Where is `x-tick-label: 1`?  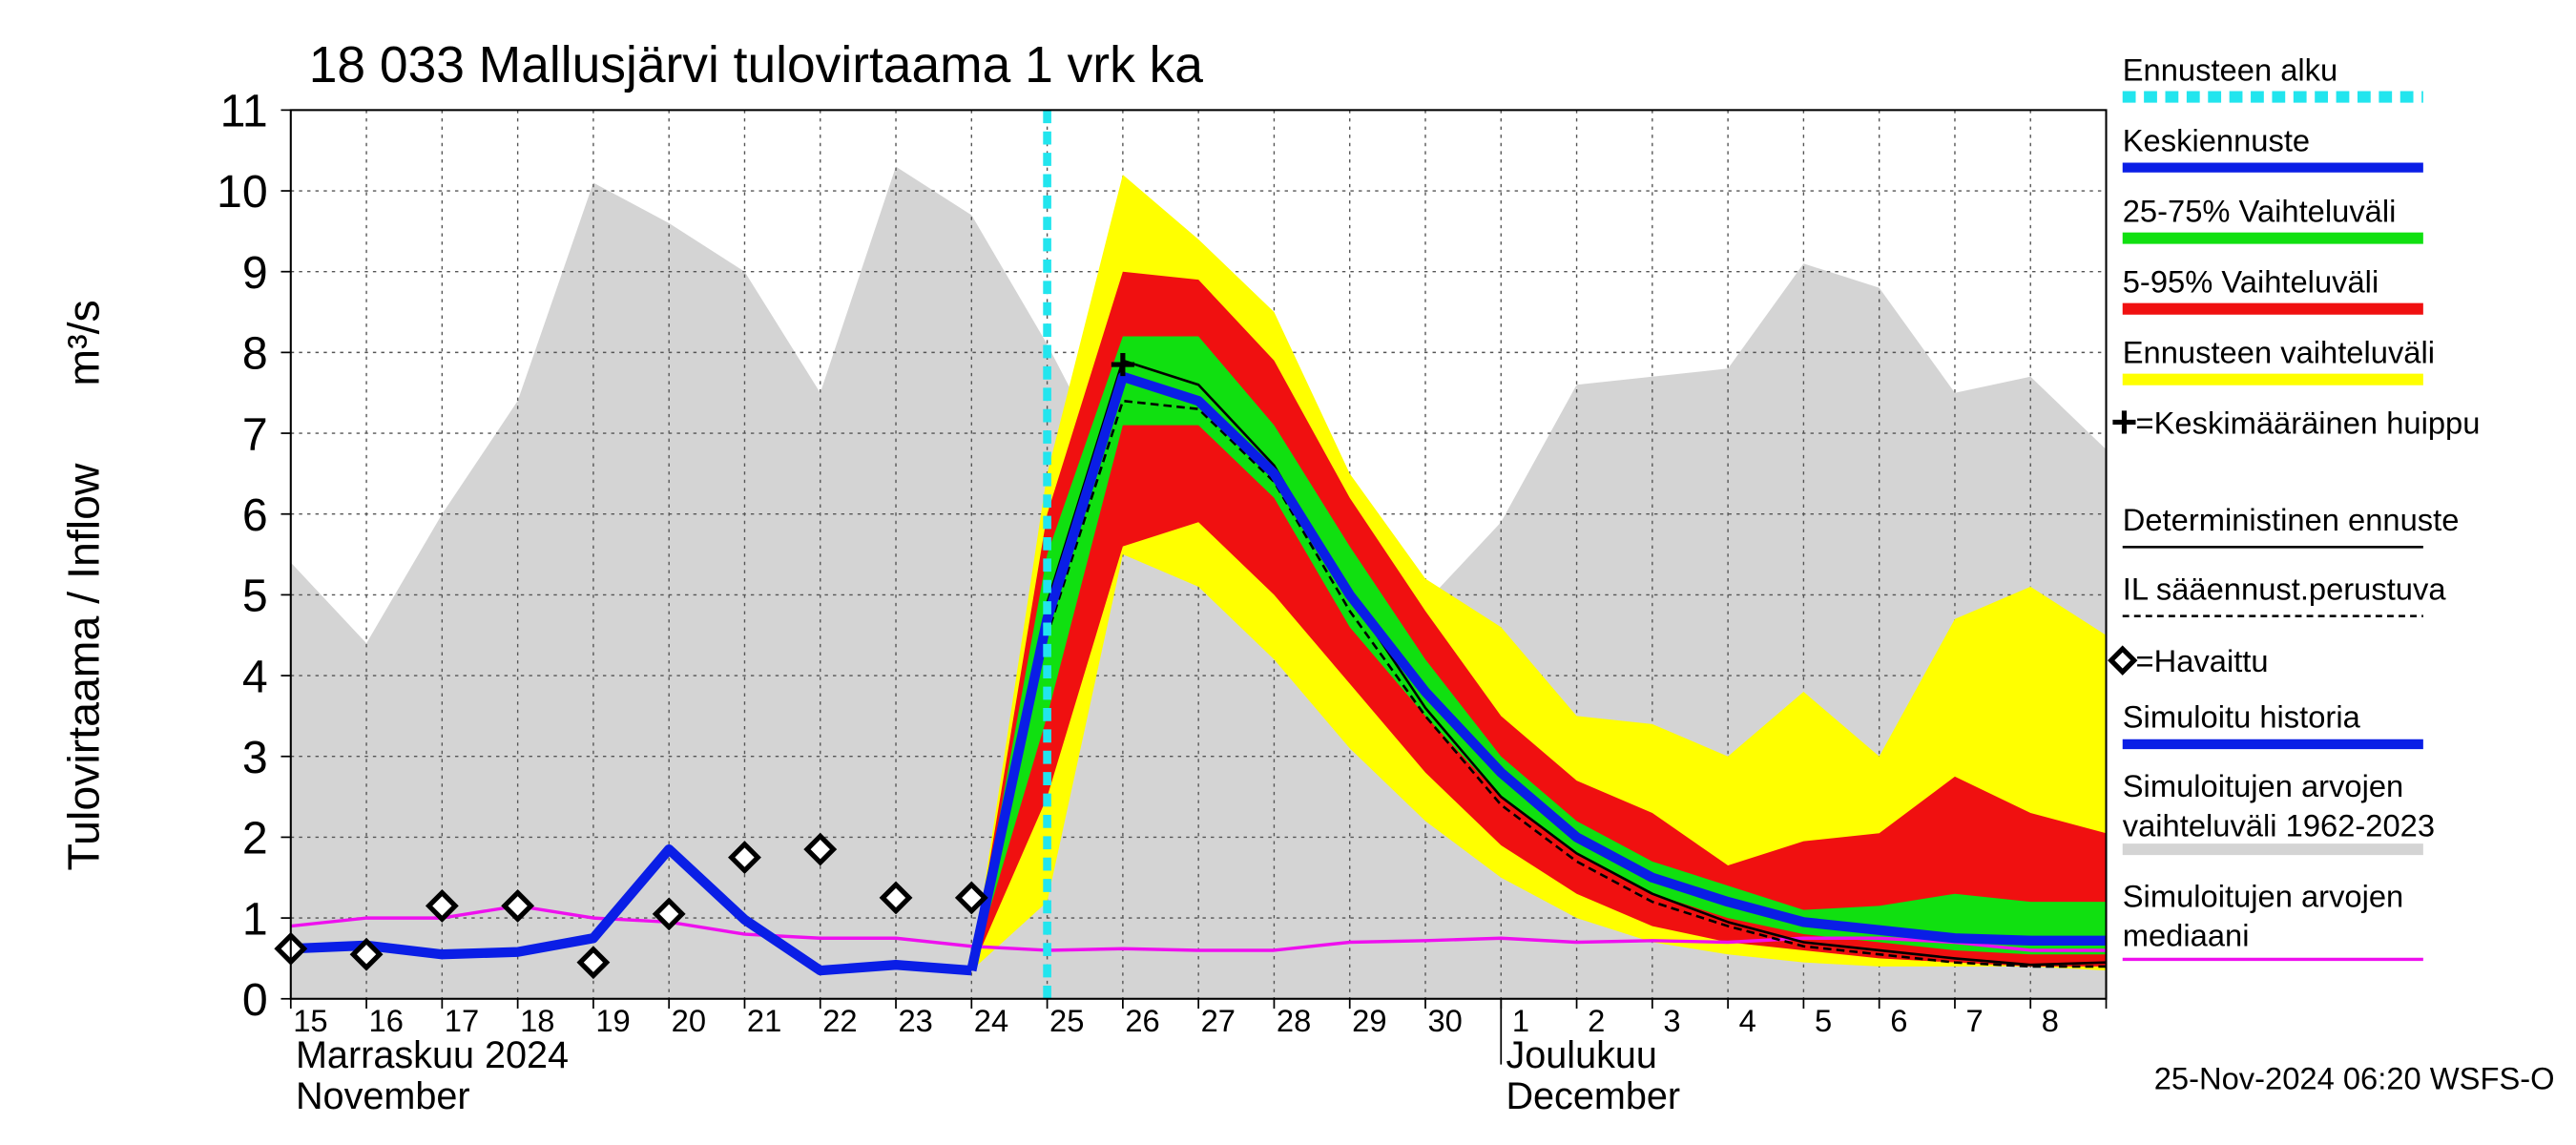 x-tick-label: 1 is located at coordinates (1520, 1021).